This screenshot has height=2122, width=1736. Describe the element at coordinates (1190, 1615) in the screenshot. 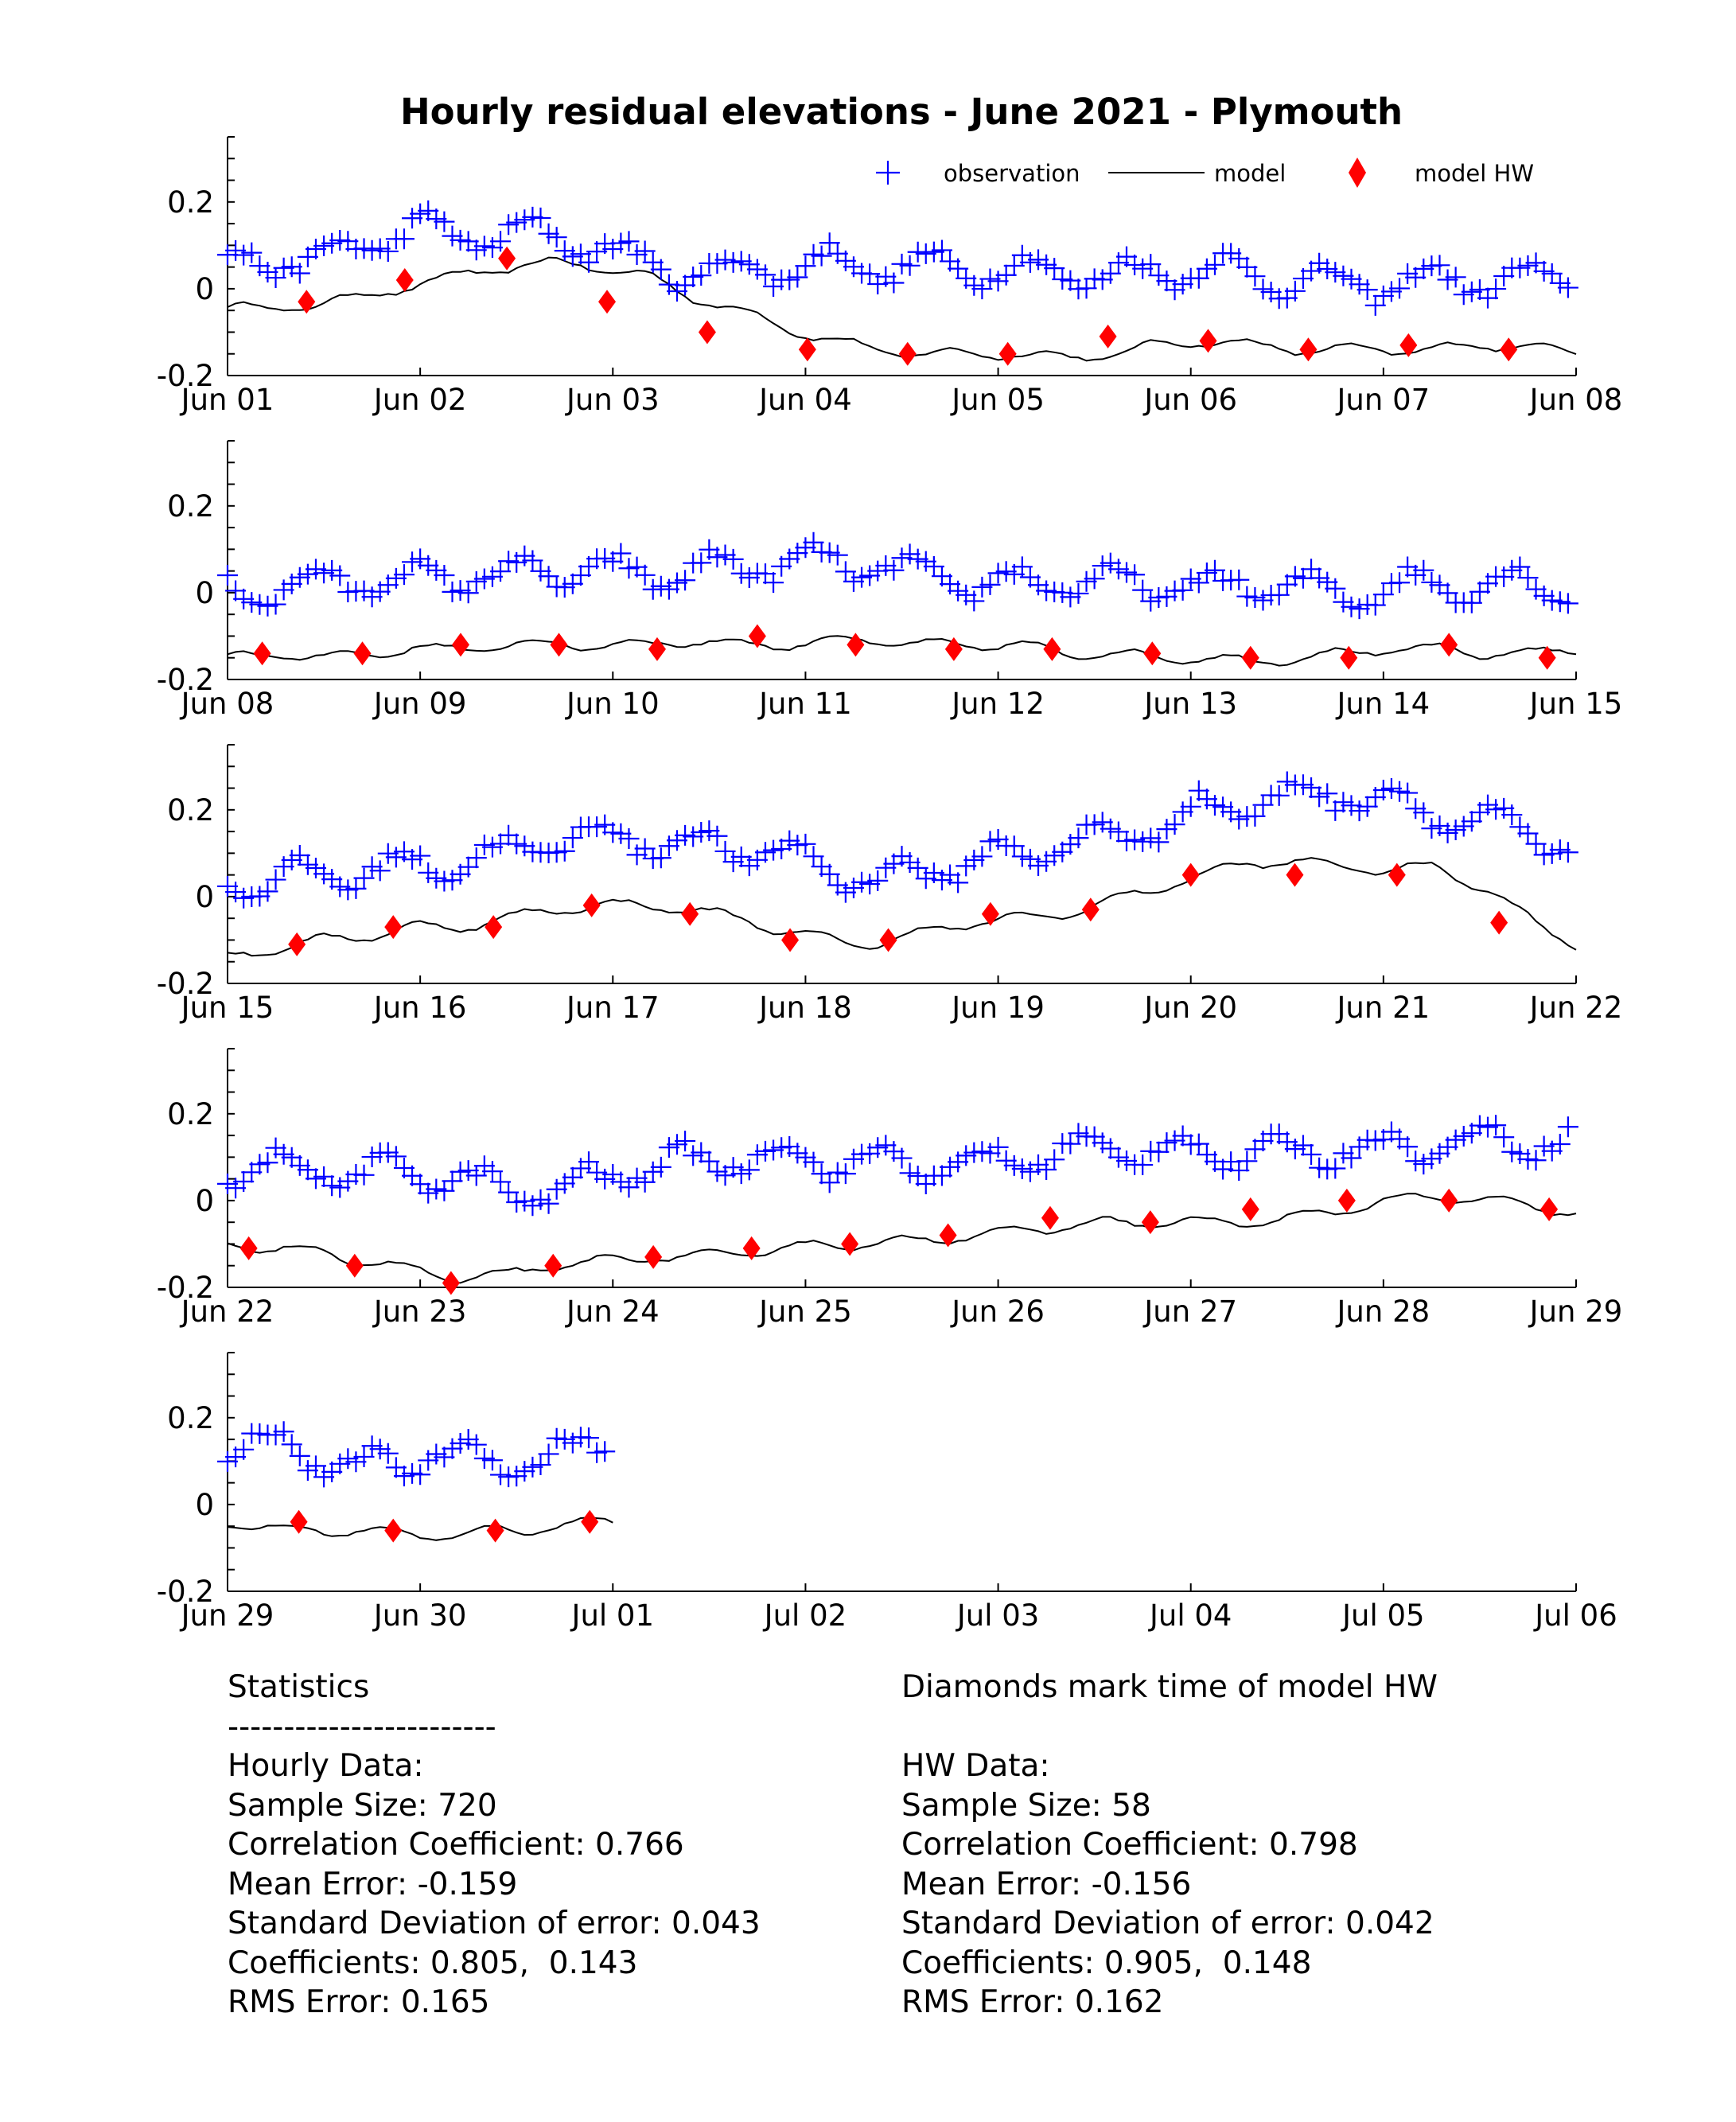

I see `x-tick-label: Jul 04` at that location.